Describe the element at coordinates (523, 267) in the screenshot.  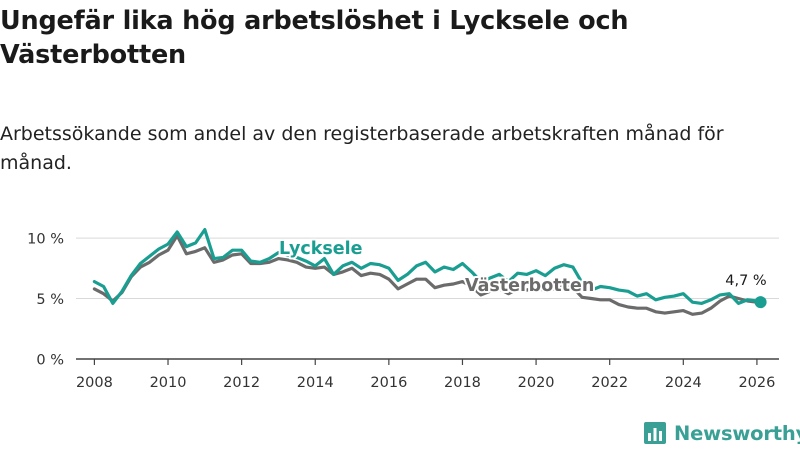
I see `series-labels: Lycksele Västerbotten 4,7 %` at that location.